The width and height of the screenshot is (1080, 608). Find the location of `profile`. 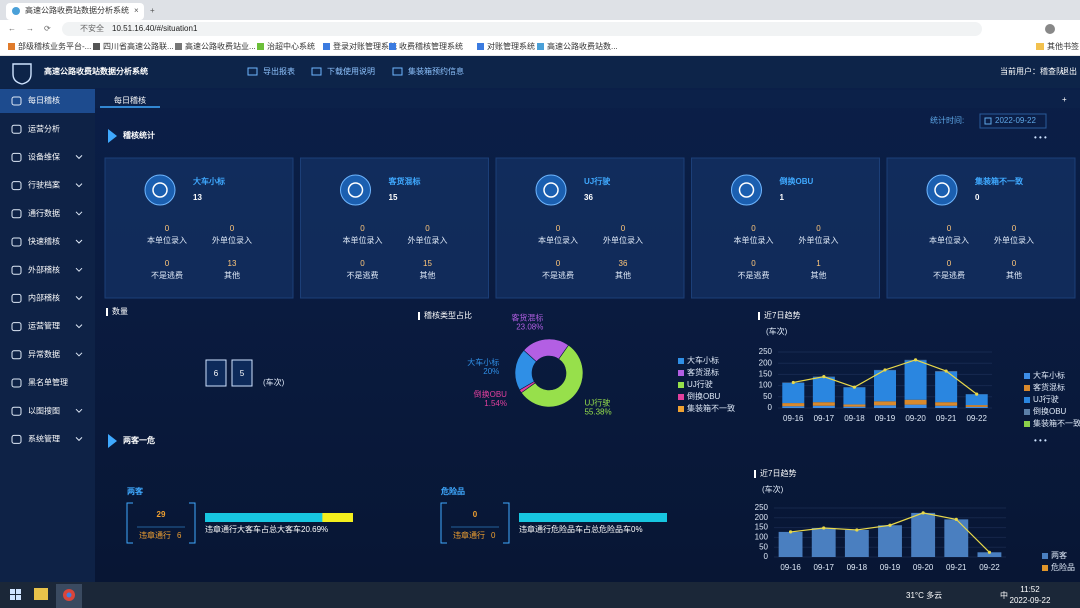

profile is located at coordinates (1050, 29).